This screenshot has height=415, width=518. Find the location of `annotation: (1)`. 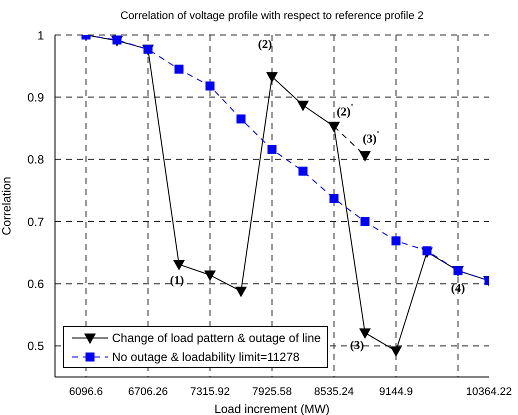

annotation: (1) is located at coordinates (177, 280).